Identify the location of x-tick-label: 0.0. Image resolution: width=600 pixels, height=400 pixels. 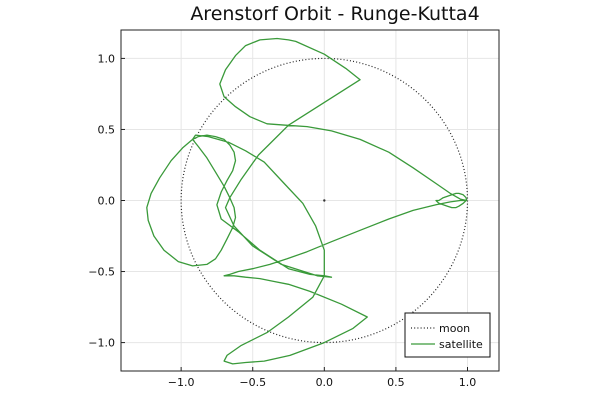
(325, 382).